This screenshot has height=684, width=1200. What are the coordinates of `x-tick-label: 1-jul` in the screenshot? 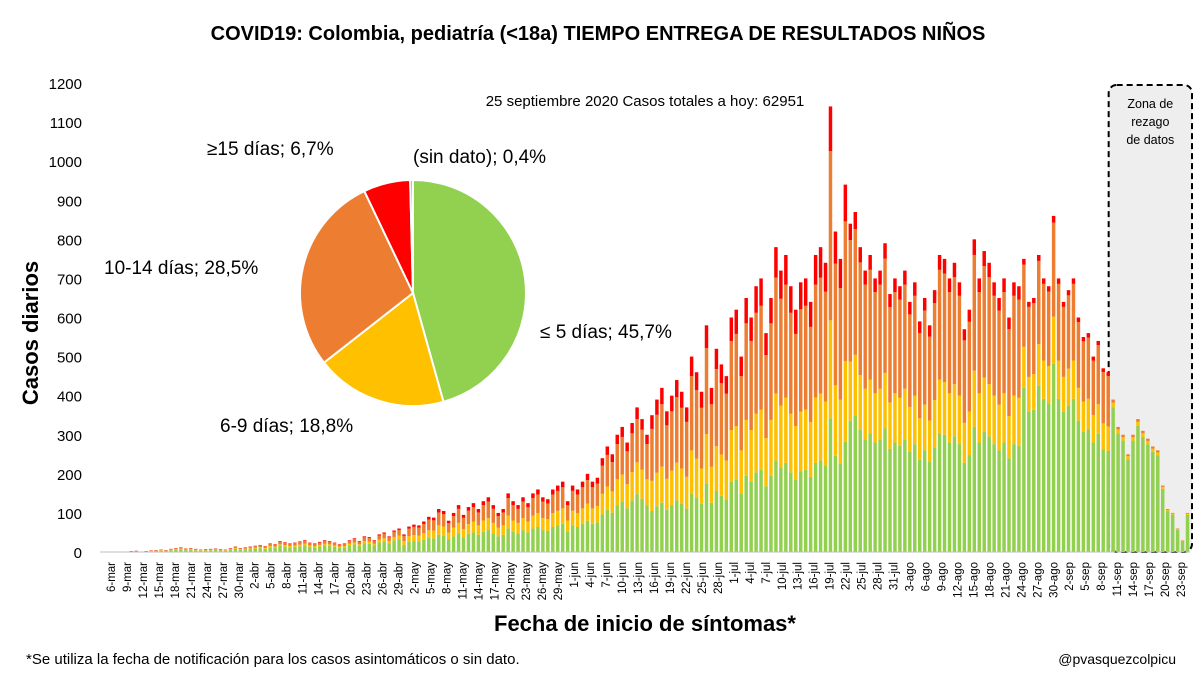 It's located at (735, 573).